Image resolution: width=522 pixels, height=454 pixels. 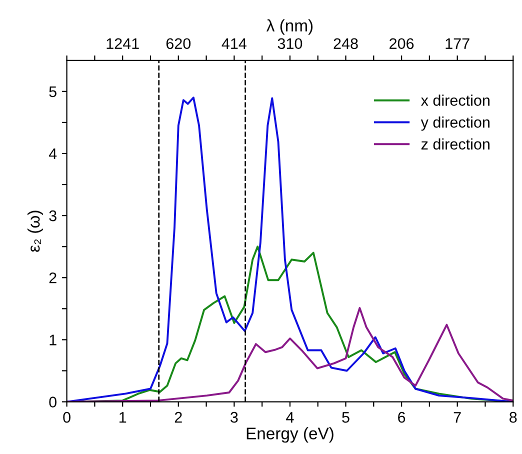 What do you see at coordinates (455, 123) in the screenshot?
I see `legend-label: y direction` at bounding box center [455, 123].